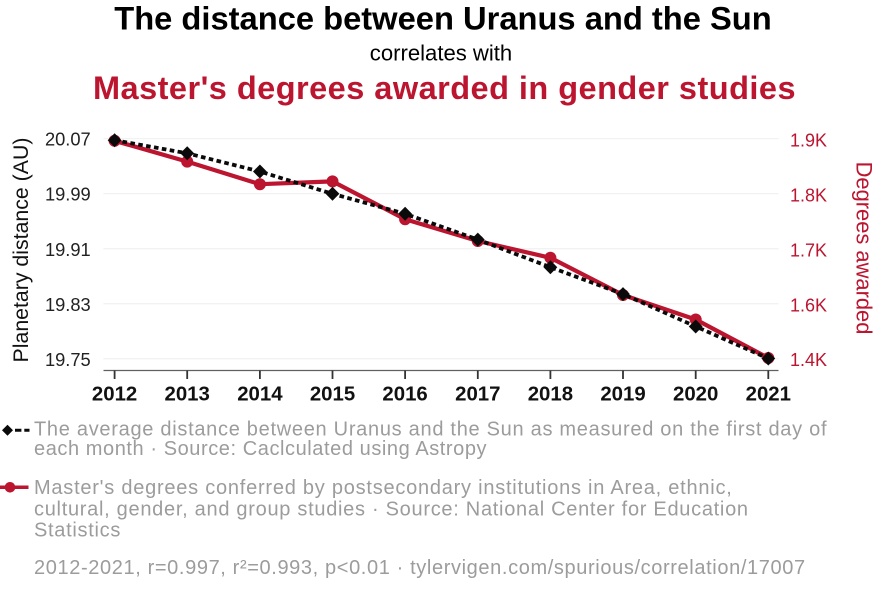 The width and height of the screenshot is (882, 600). What do you see at coordinates (864, 248) in the screenshot?
I see `svg-text: Degrees awarded` at bounding box center [864, 248].